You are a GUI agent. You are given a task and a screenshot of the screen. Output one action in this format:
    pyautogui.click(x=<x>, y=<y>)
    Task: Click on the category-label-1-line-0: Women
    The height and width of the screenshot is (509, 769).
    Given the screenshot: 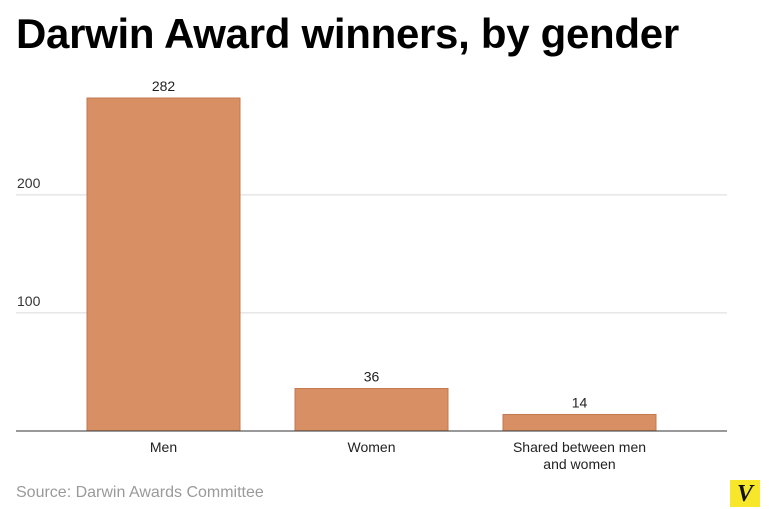 What is the action you would take?
    pyautogui.click(x=372, y=447)
    